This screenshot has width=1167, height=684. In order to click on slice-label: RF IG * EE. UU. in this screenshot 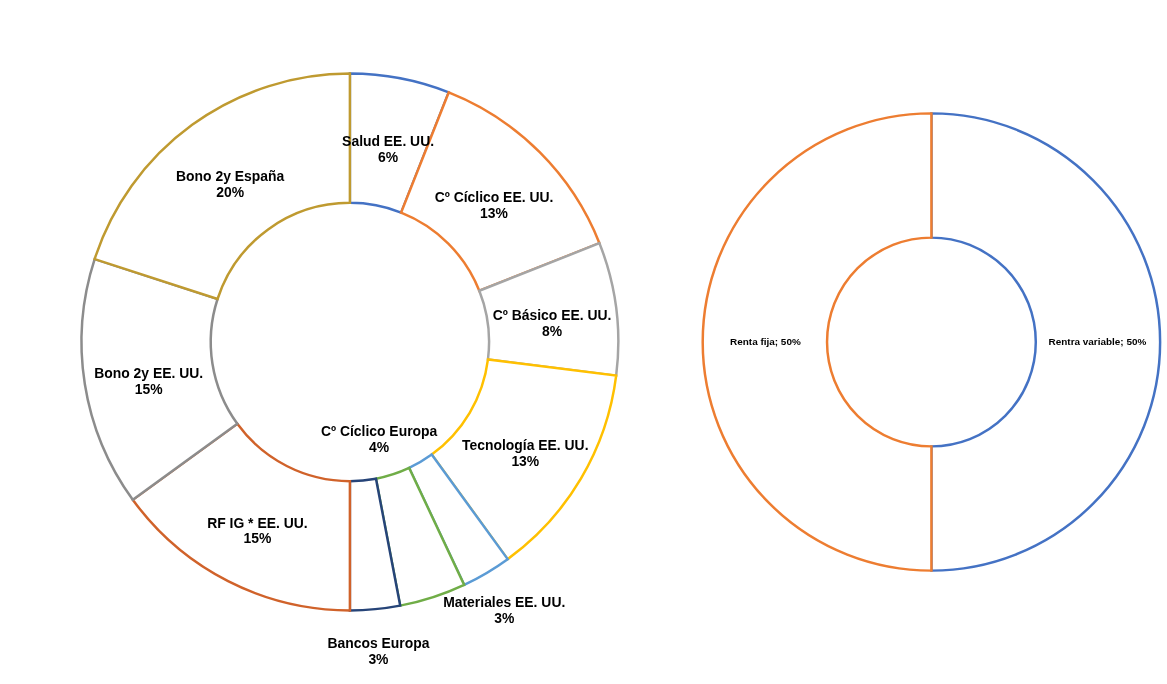, I will do `click(257, 522)`.